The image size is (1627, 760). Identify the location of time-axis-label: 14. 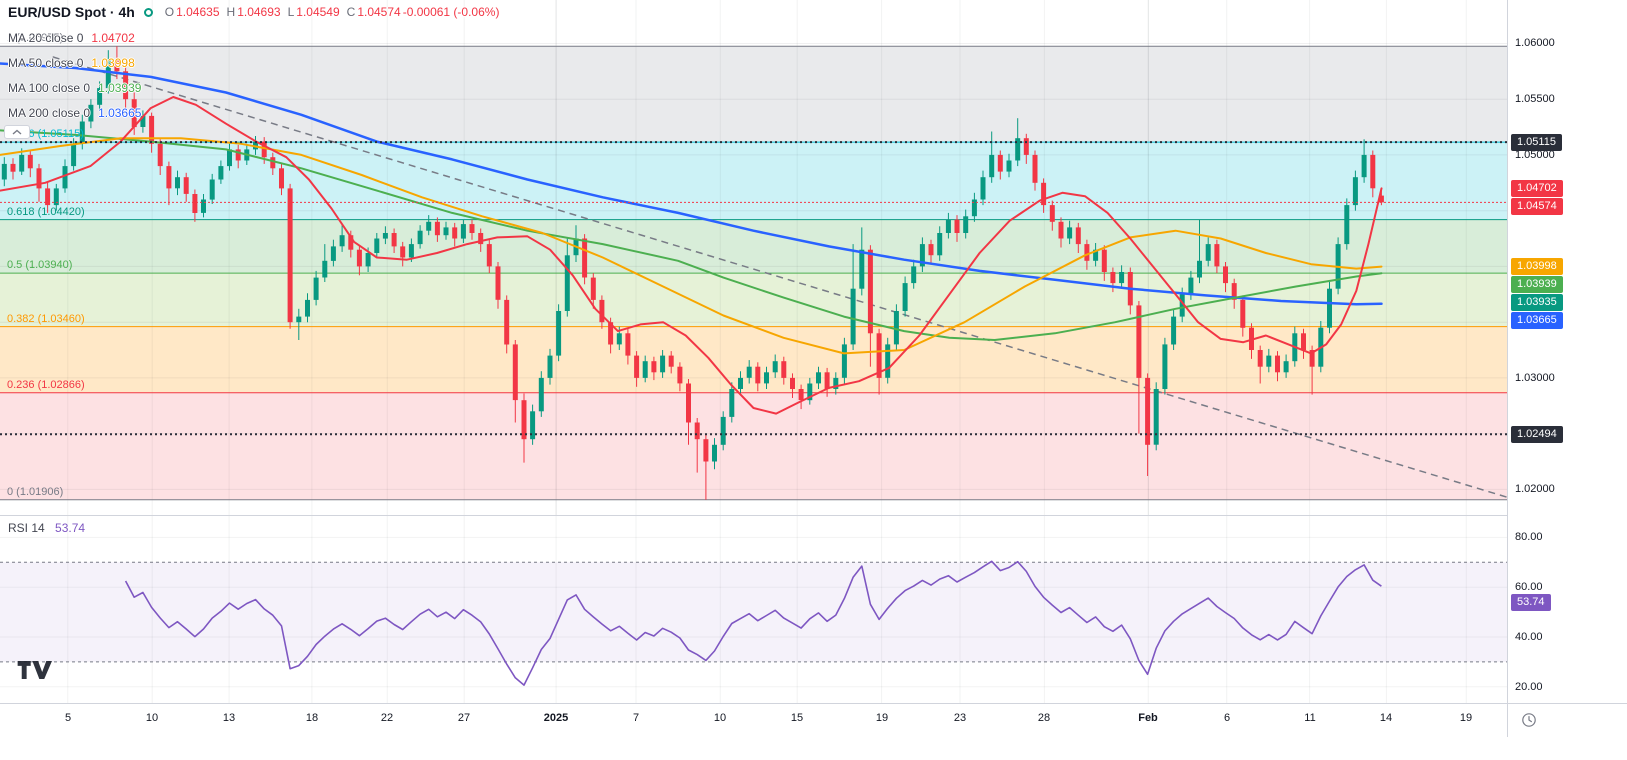
(1386, 718).